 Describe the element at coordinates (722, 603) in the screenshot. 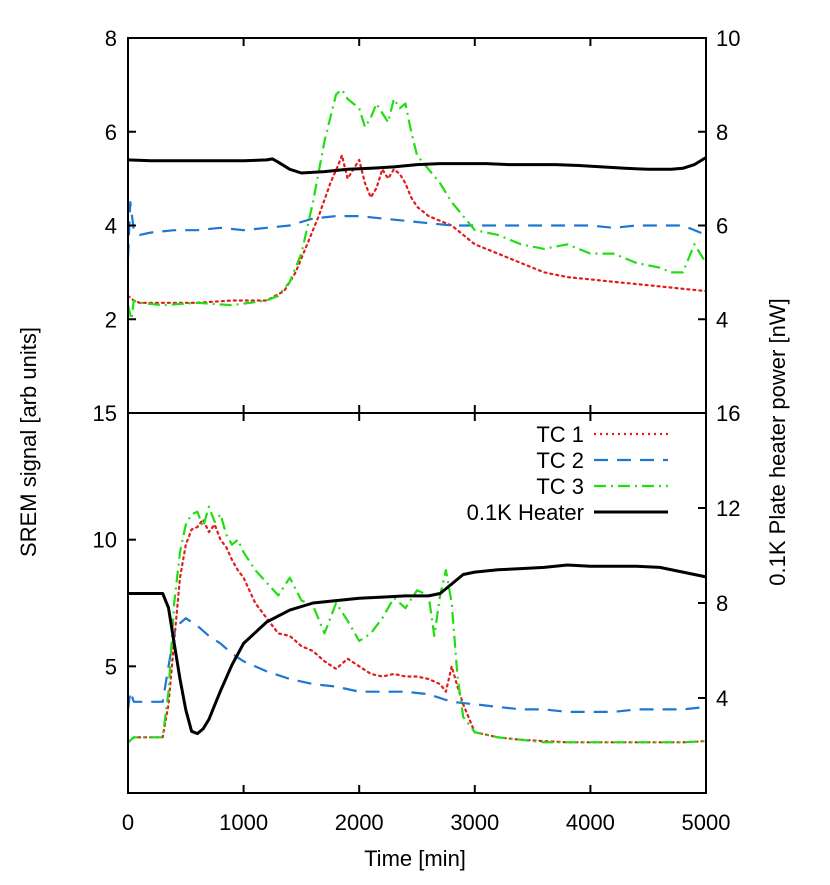

I see `bottom-y-right-tick-label: 8` at that location.